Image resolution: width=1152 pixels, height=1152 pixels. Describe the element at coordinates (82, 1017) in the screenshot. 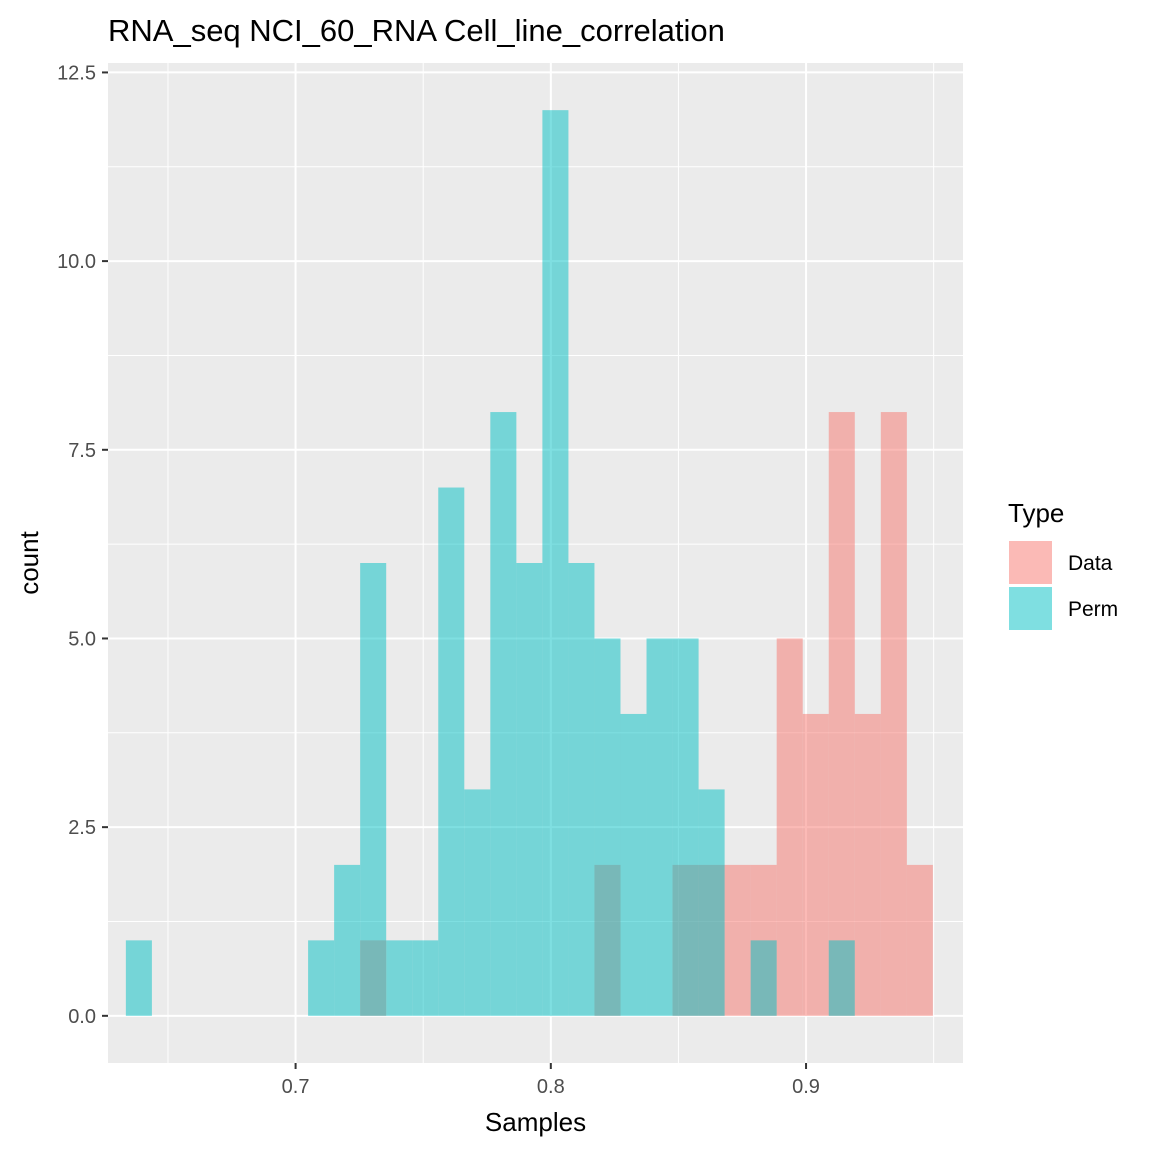

I see `y-tick-label: 0.0` at that location.